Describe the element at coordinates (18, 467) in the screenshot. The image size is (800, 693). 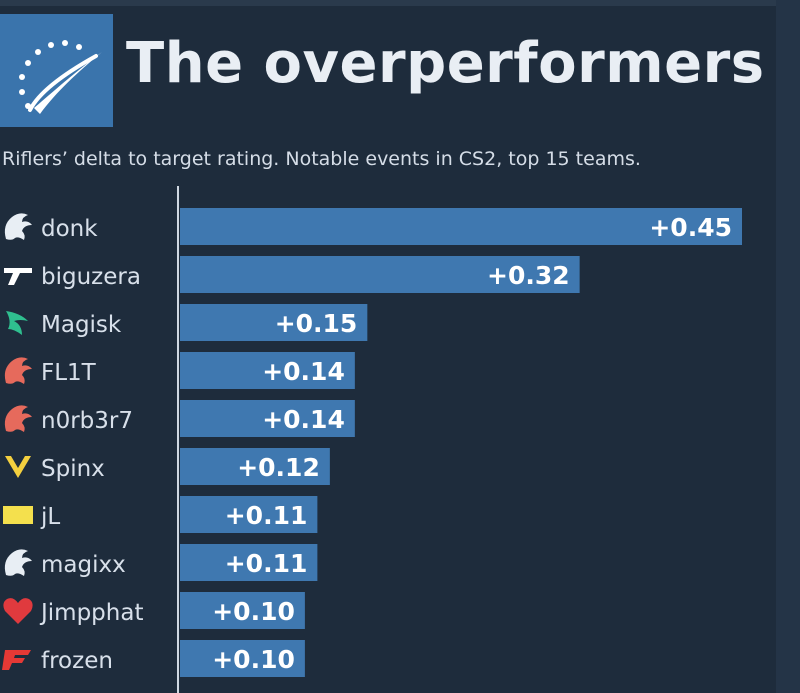
I see `vitality-icon` at that location.